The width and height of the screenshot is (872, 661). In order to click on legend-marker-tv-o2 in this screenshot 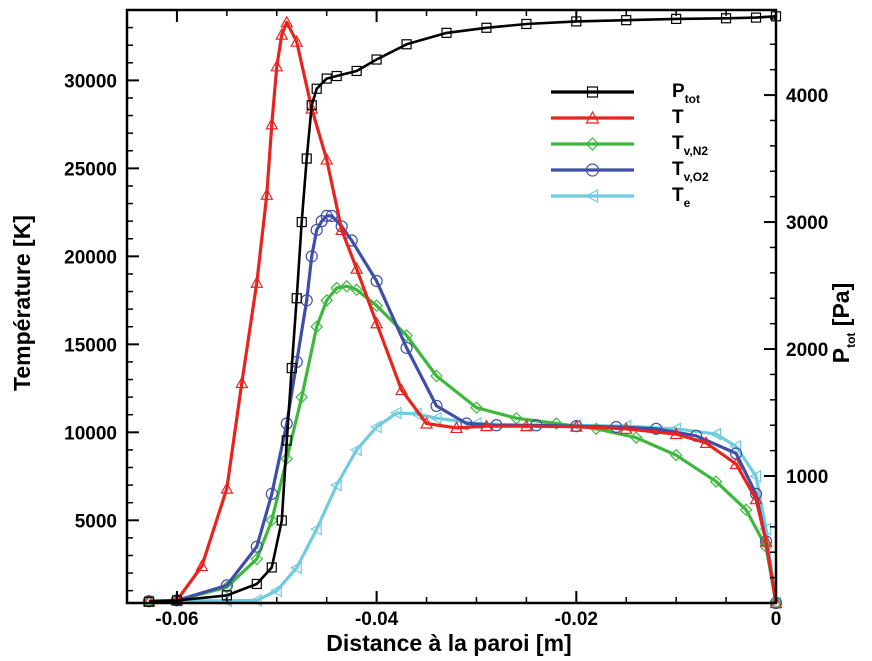, I will do `click(592, 170)`.